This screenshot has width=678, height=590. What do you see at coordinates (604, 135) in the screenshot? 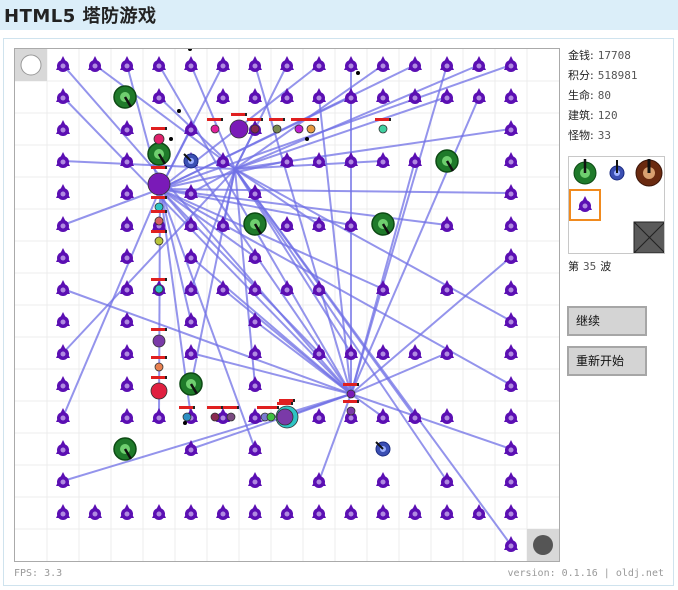
I see `stat-value: 33` at bounding box center [604, 135].